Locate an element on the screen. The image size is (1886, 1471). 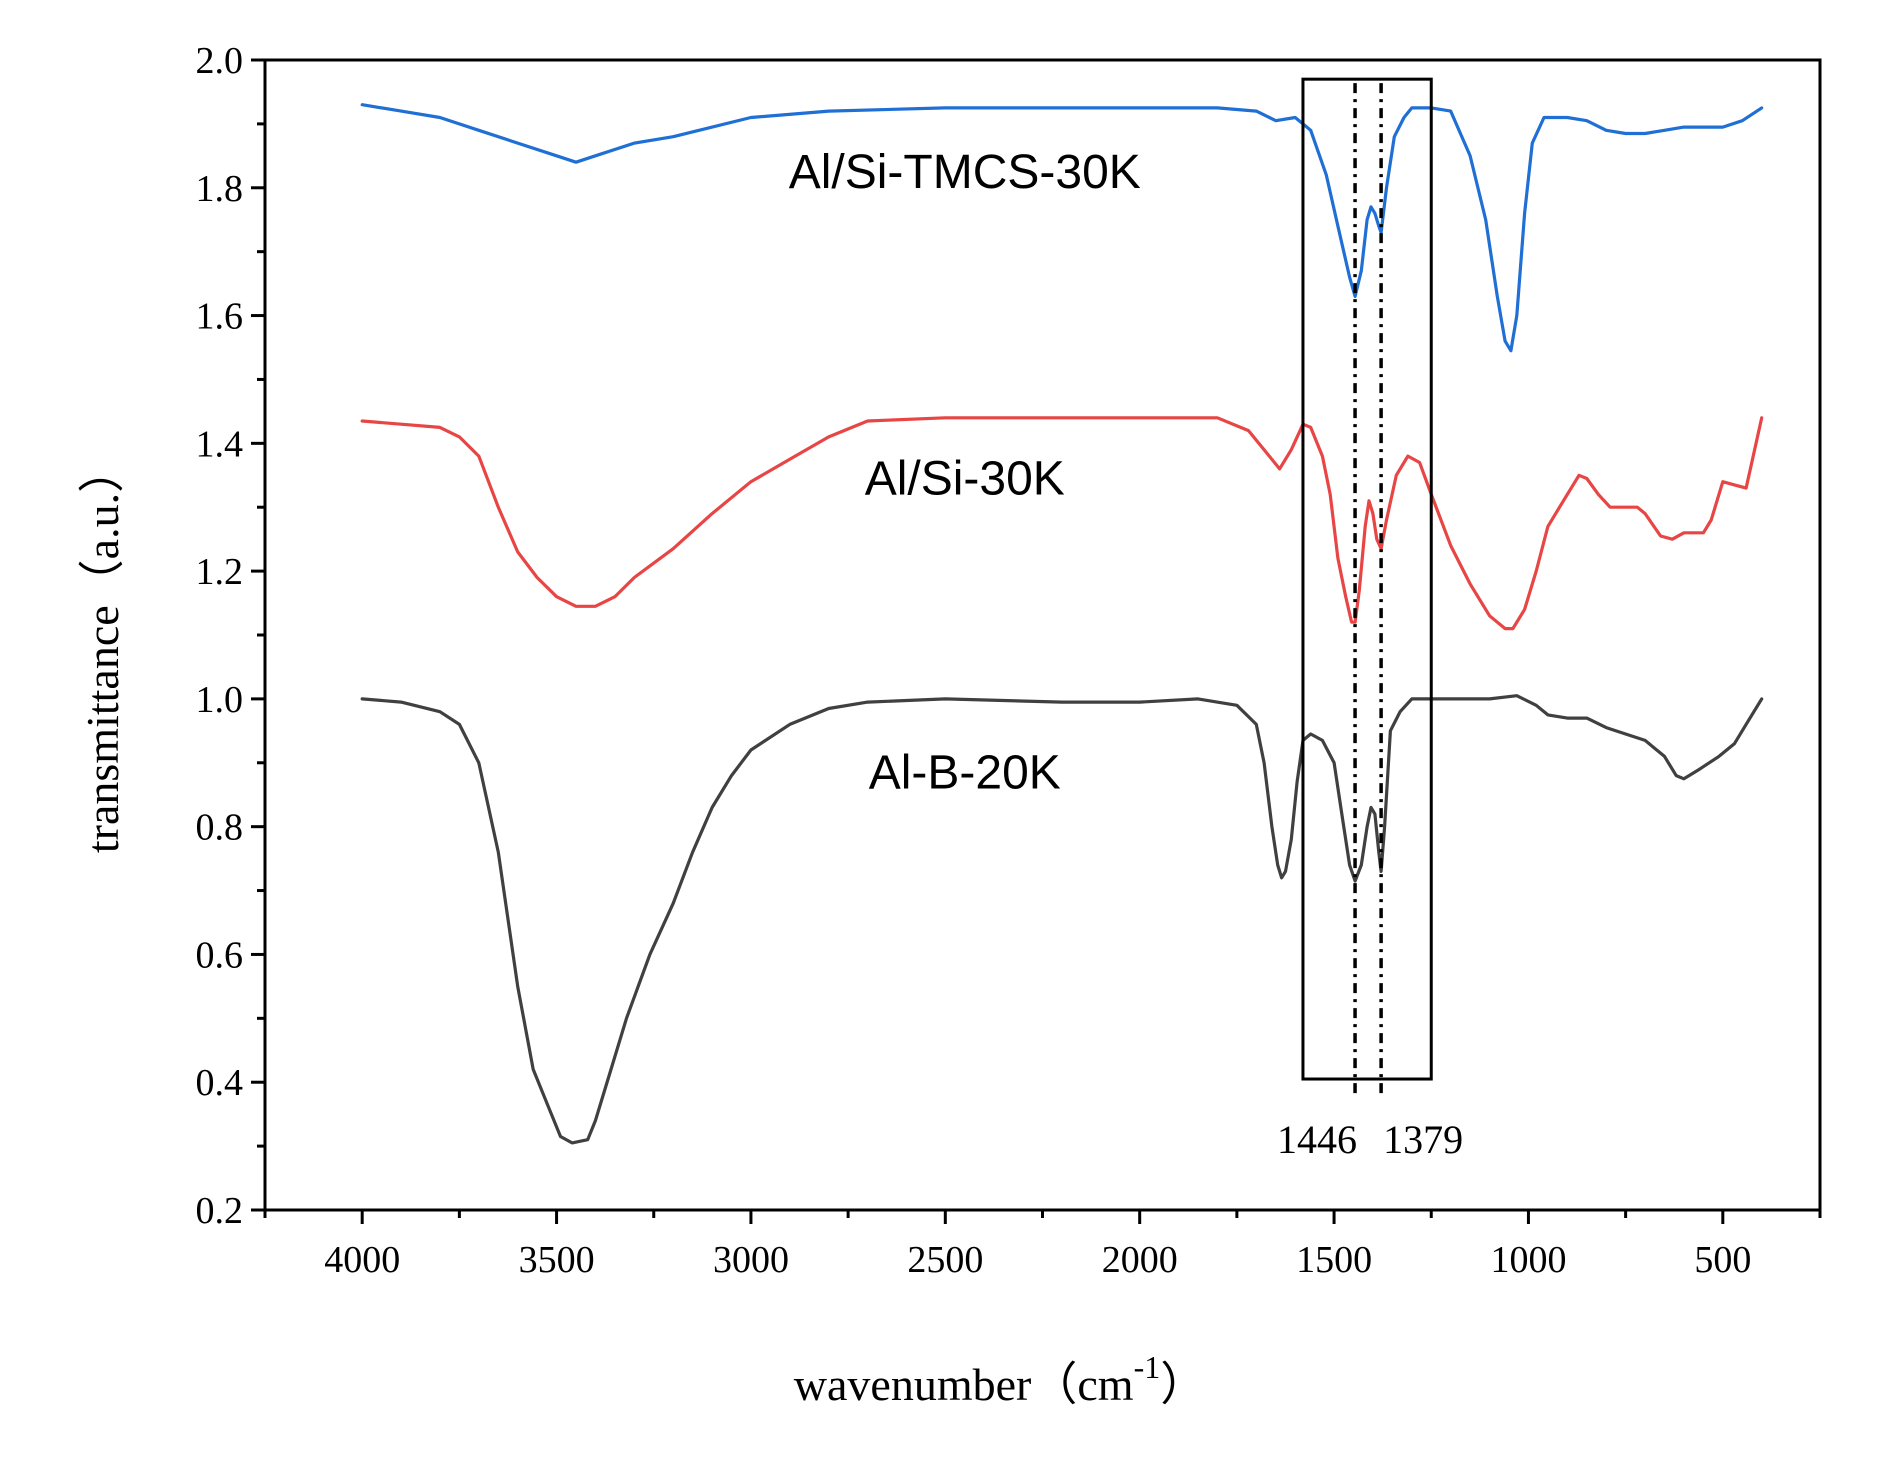
x-tick-label: 500 is located at coordinates (1722, 1260).